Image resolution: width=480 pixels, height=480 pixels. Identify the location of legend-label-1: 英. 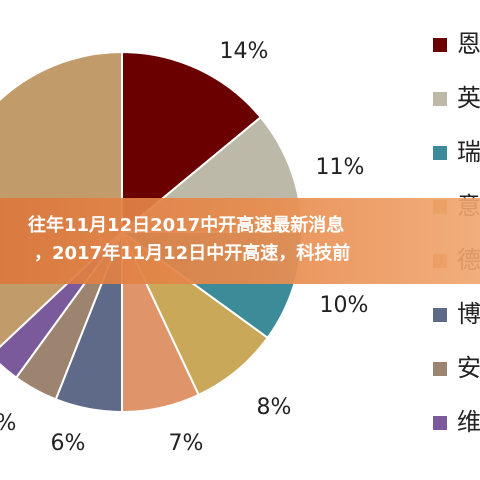
(468, 98).